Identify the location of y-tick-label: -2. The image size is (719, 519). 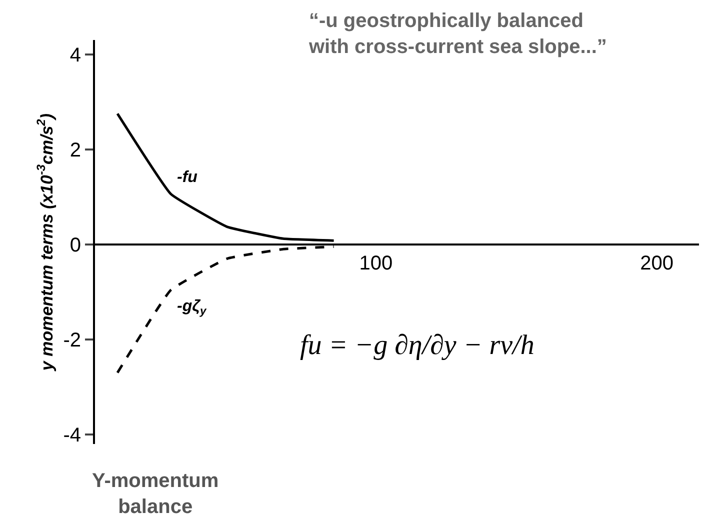
(72, 340).